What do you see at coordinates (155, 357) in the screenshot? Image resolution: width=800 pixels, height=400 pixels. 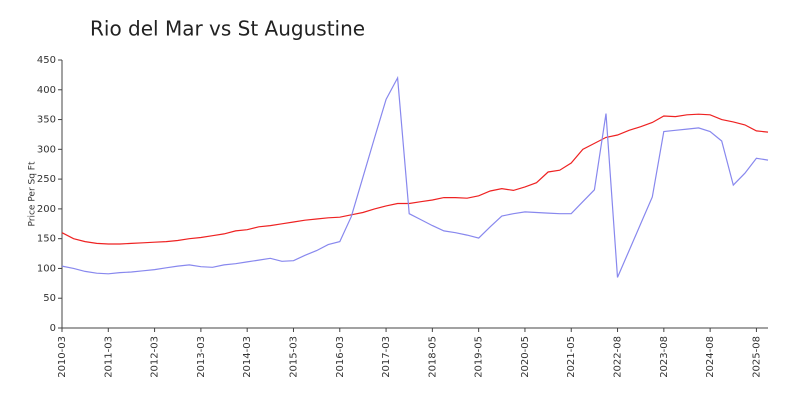 I see `x-tick-label: 2012-03` at bounding box center [155, 357].